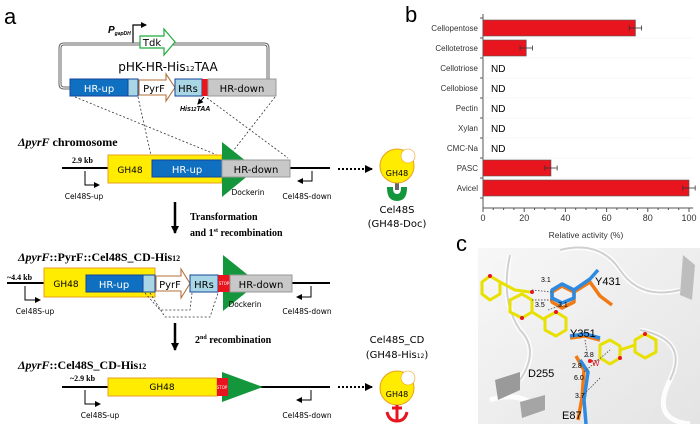 This screenshot has height=424, width=700. Describe the element at coordinates (304, 396) in the screenshot. I see `row3-primer-down-arrow` at that location.